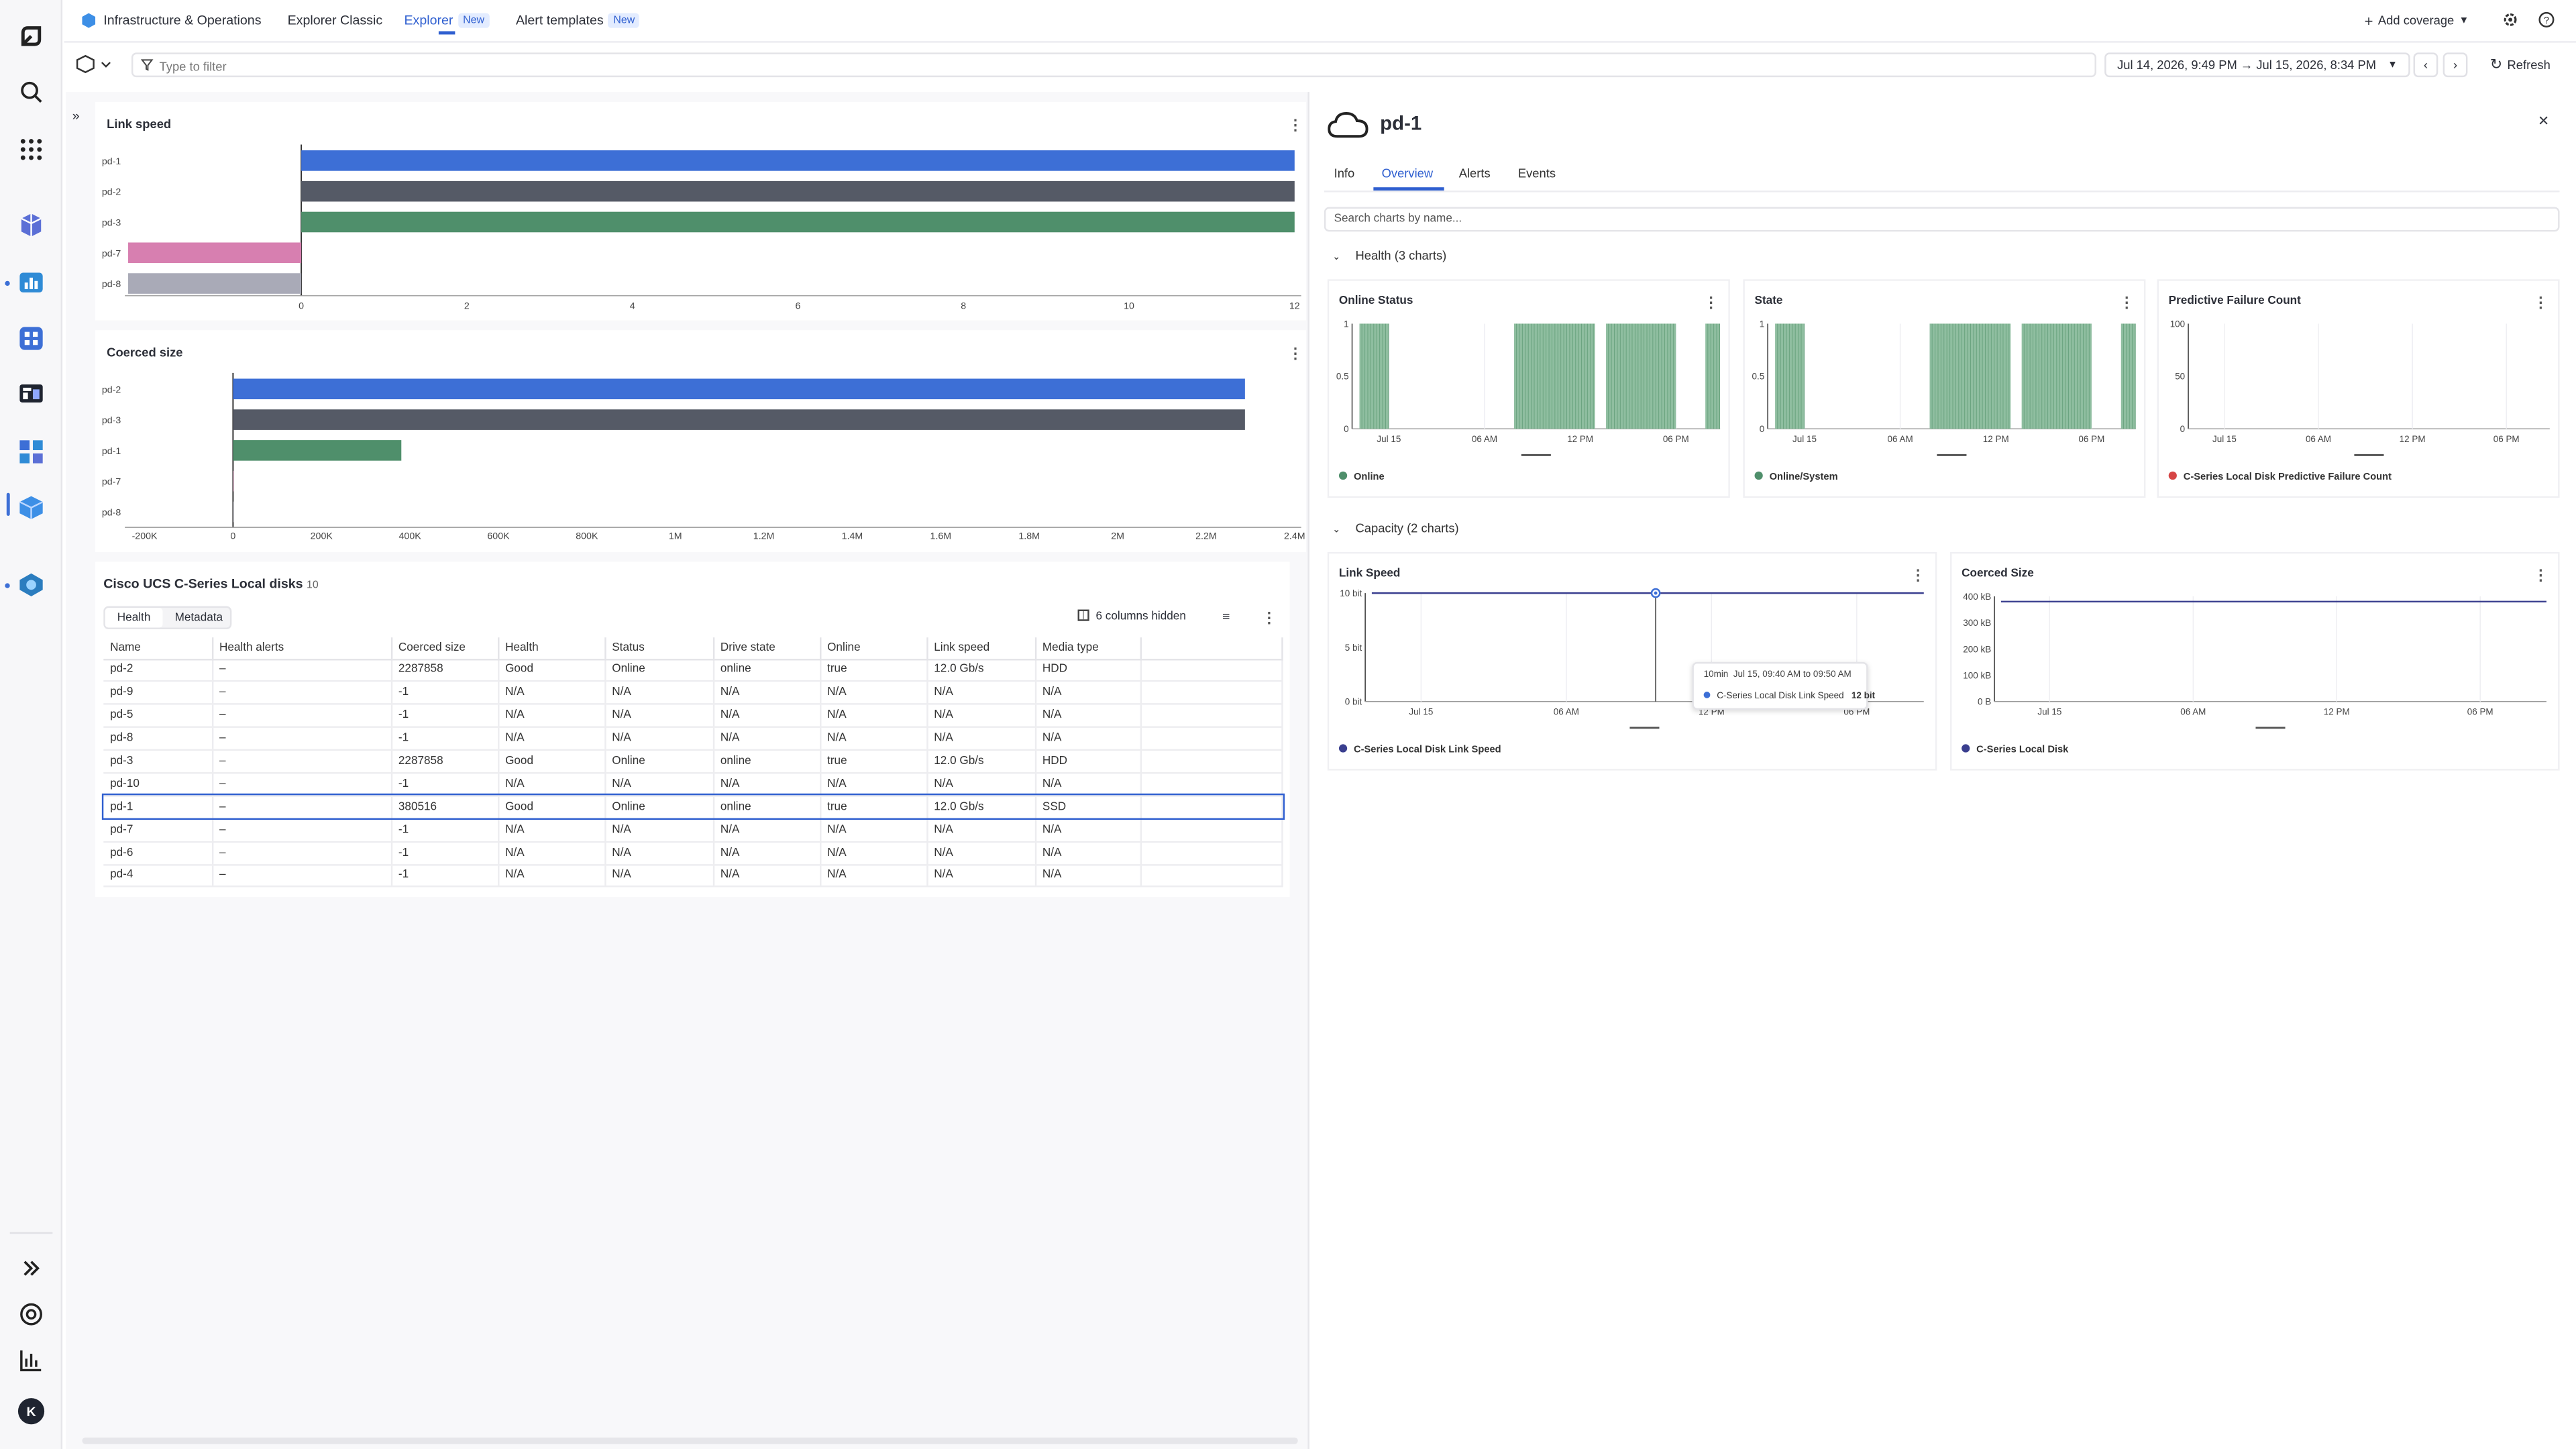 The width and height of the screenshot is (2576, 1449). I want to click on refresh-button: ↻ Refresh, so click(2520, 65).